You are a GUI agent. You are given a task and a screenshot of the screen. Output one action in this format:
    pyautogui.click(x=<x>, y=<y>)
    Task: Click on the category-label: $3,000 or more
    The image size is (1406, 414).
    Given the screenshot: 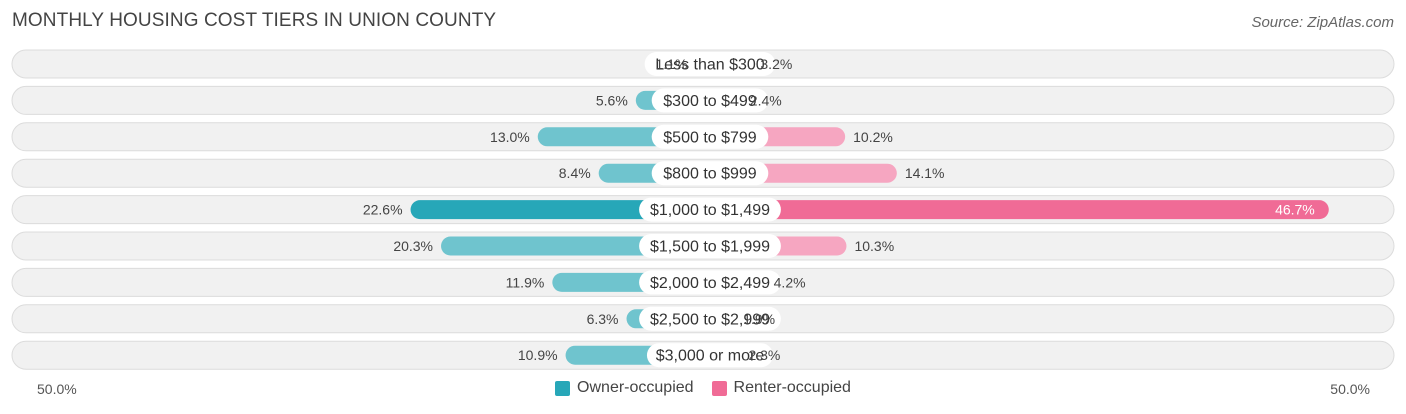 What is the action you would take?
    pyautogui.click(x=710, y=356)
    